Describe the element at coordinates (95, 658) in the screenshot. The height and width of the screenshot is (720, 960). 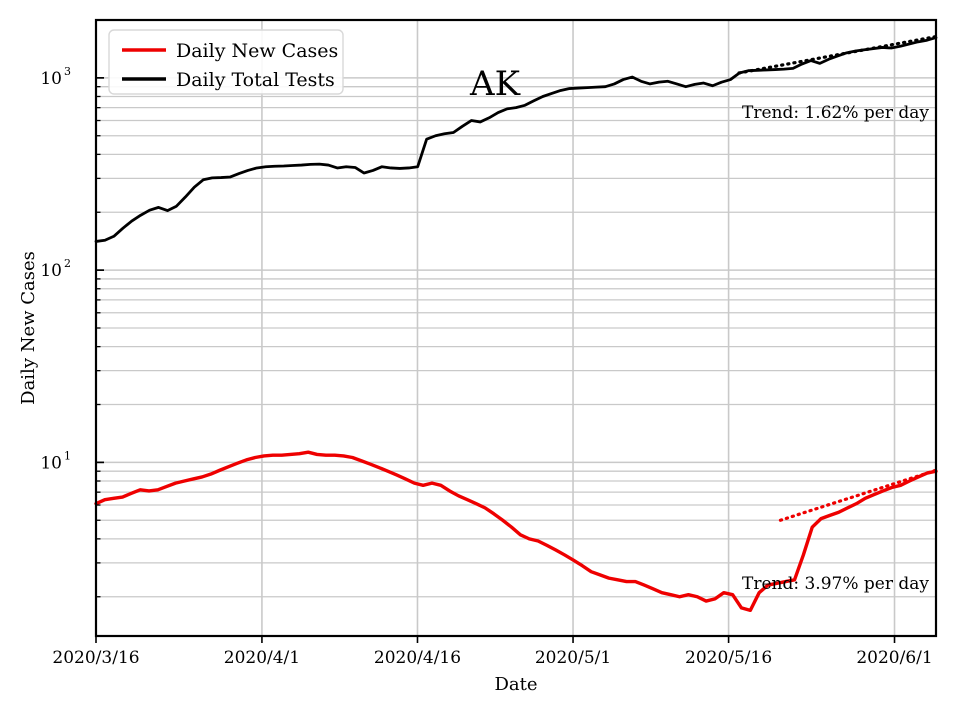
I see `x-tick-label: 2020/3/16` at that location.